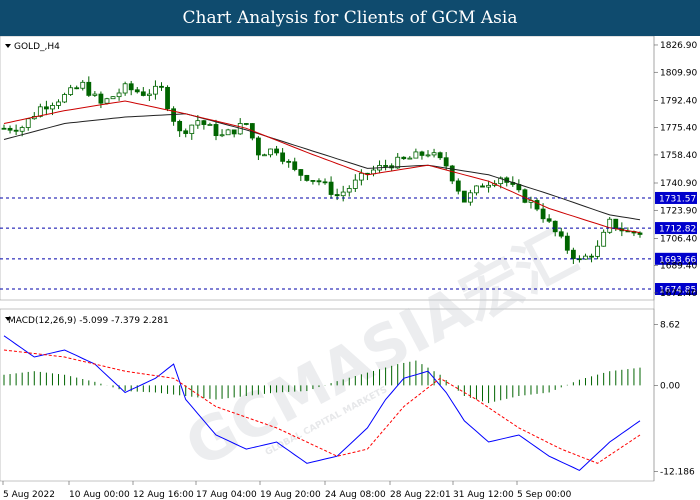 The image size is (700, 500). What do you see at coordinates (678, 101) in the screenshot?
I see `price-tick-label: 1792.40` at bounding box center [678, 101].